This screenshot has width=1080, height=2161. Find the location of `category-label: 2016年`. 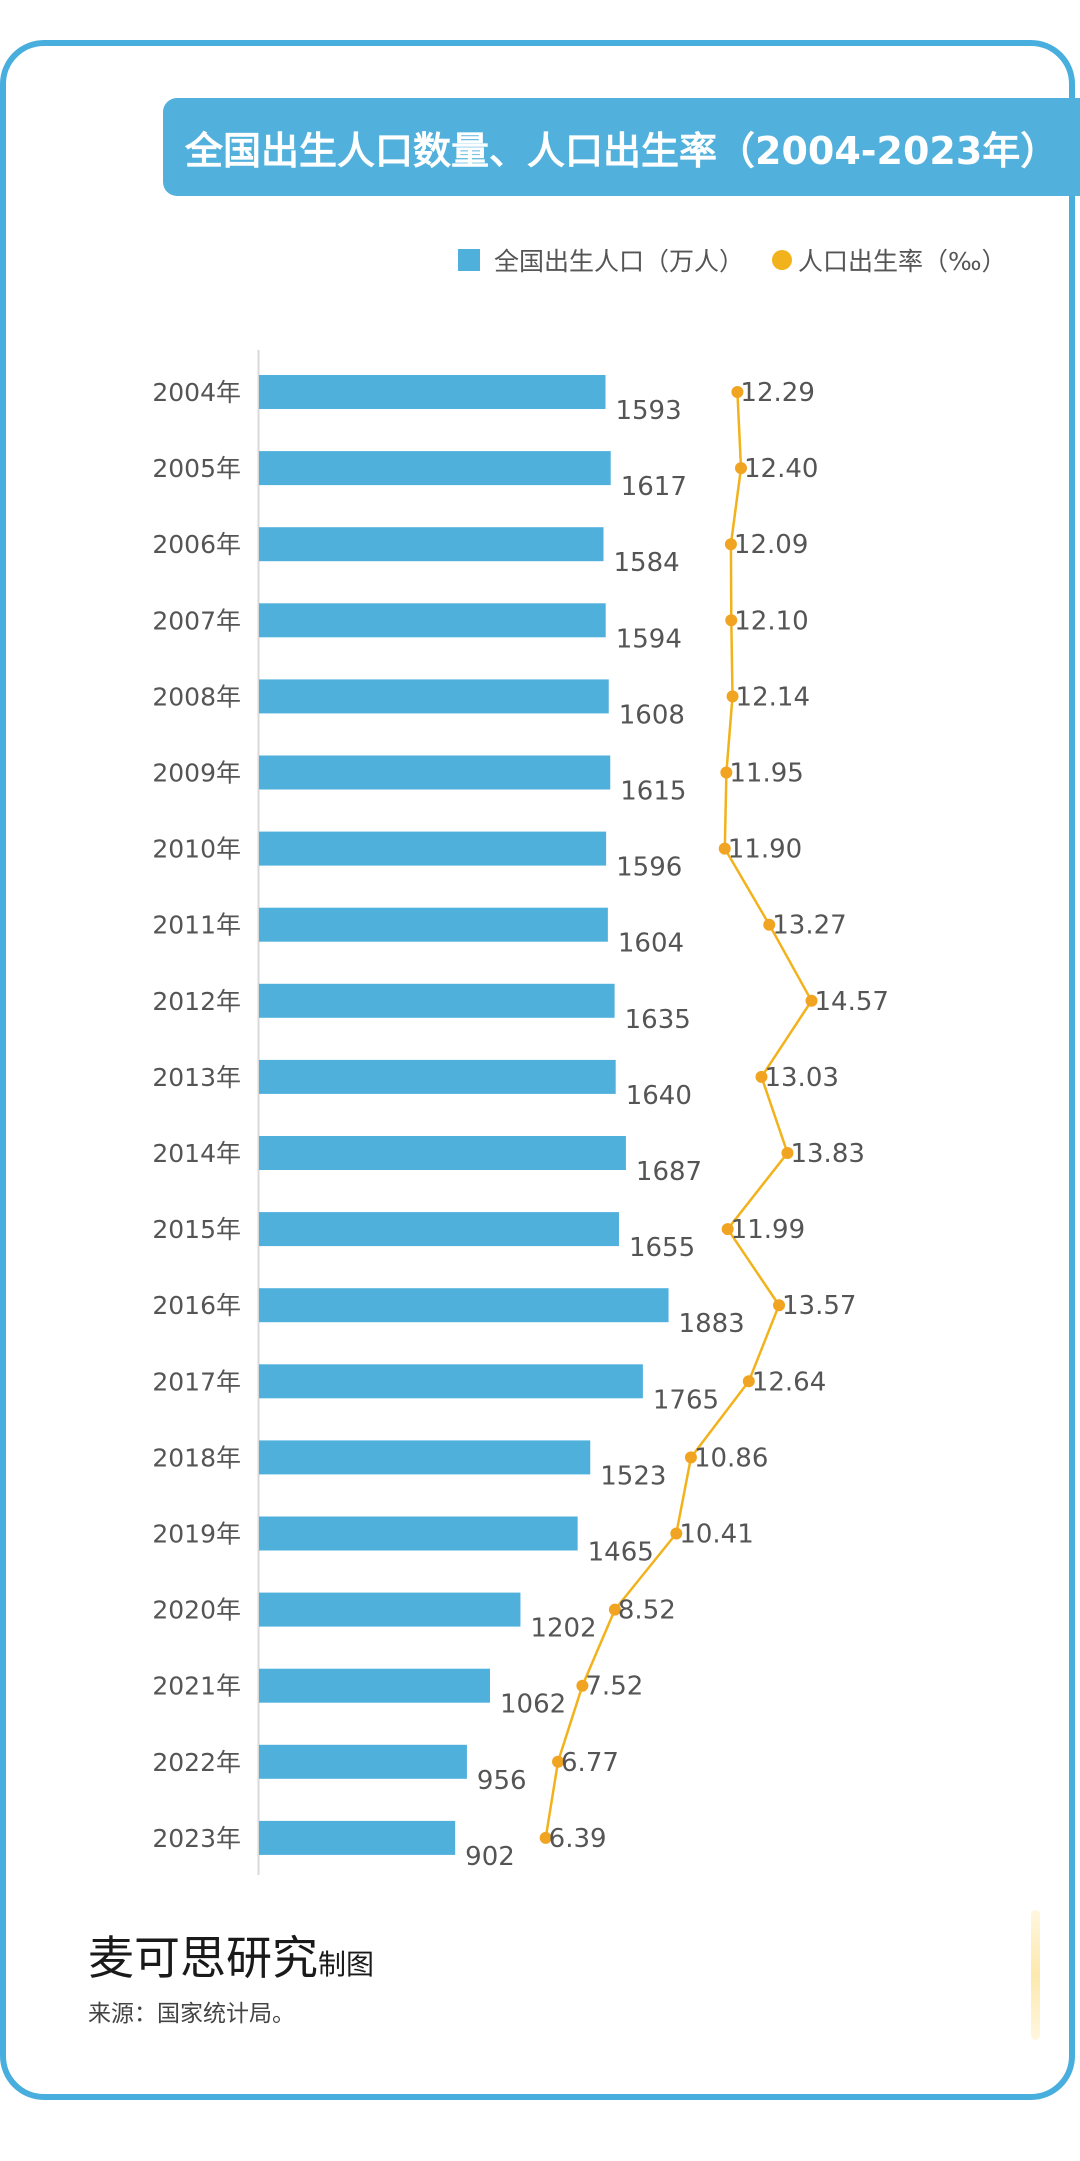

category-label: 2016年 is located at coordinates (196, 1305).